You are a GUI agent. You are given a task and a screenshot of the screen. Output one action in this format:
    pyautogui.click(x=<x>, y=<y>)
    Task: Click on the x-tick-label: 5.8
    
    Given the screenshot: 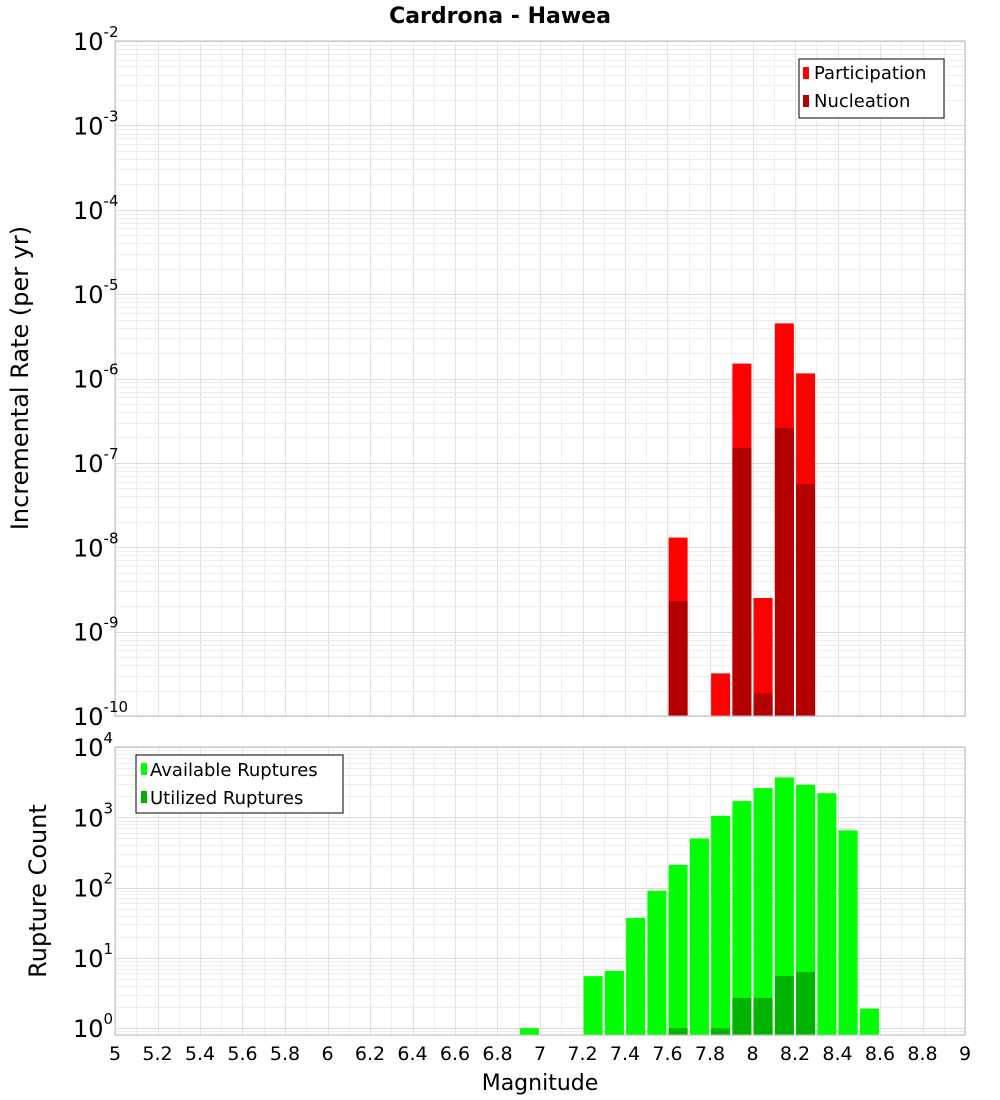 What is the action you would take?
    pyautogui.click(x=285, y=1054)
    